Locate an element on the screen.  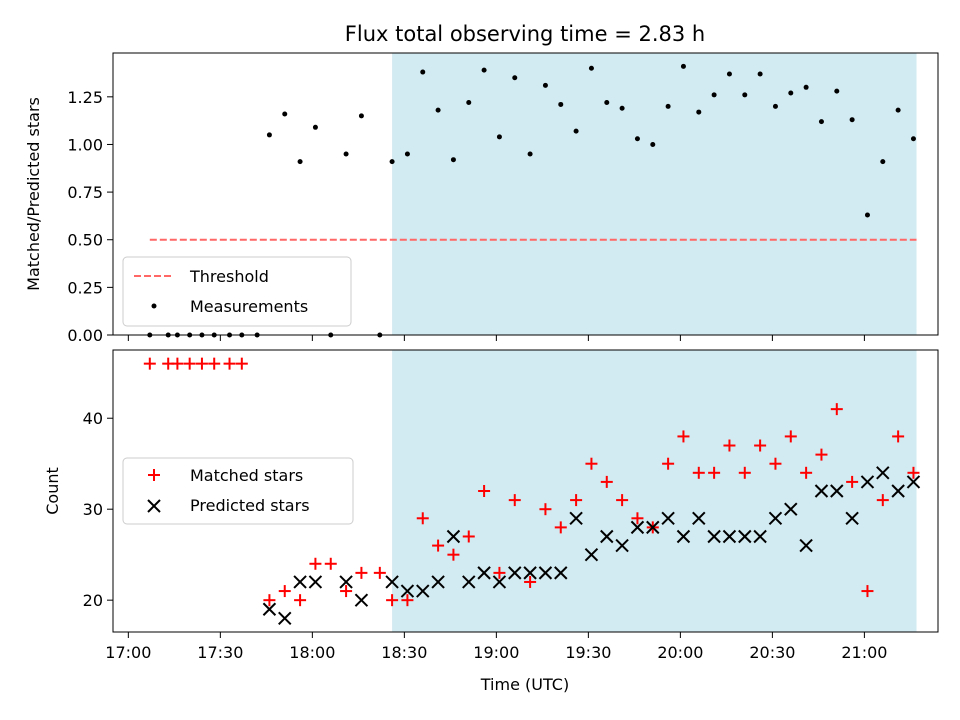
x-tick-label: 17:00 is located at coordinates (128, 652).